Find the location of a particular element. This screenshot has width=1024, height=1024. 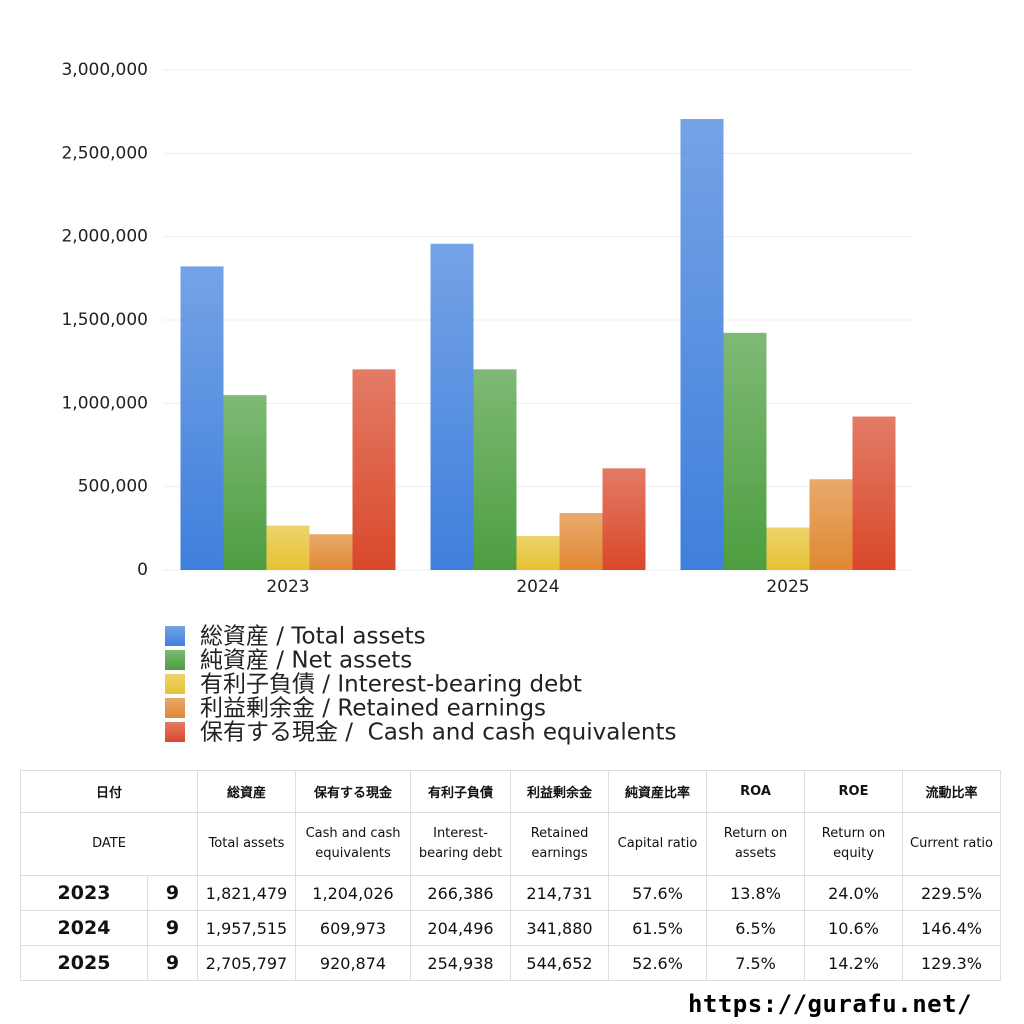

header-cell: Cash and cash equivalents is located at coordinates (353, 844).